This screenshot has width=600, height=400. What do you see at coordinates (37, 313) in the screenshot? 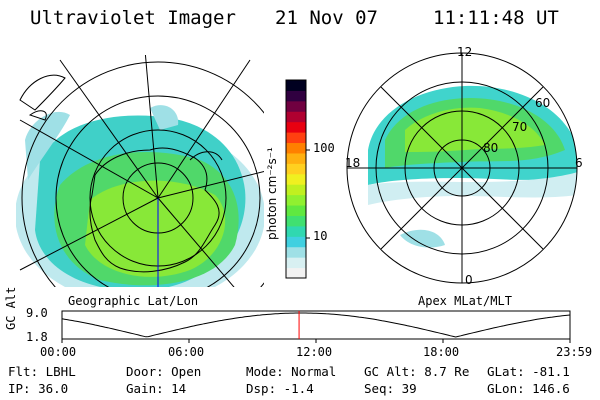
I see `timeline-ymax: 9.0` at bounding box center [37, 313].